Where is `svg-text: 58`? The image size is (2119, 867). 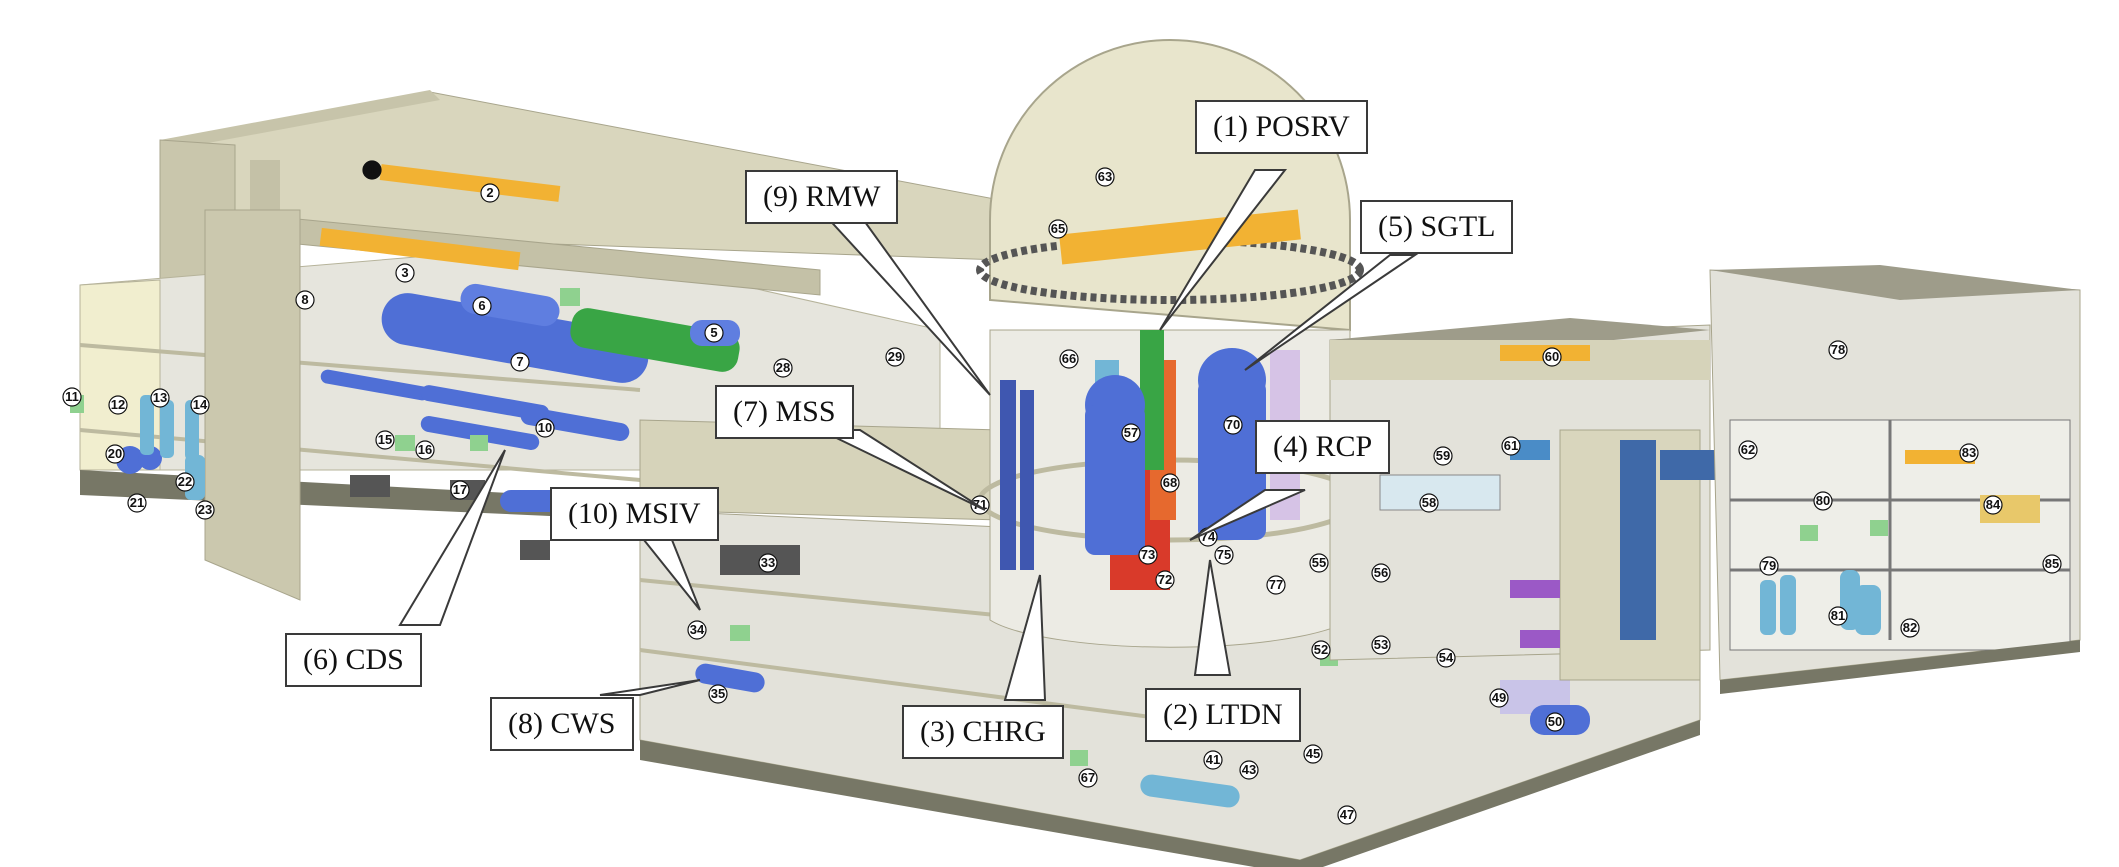
svg-text: 58 is located at coordinates (1429, 502).